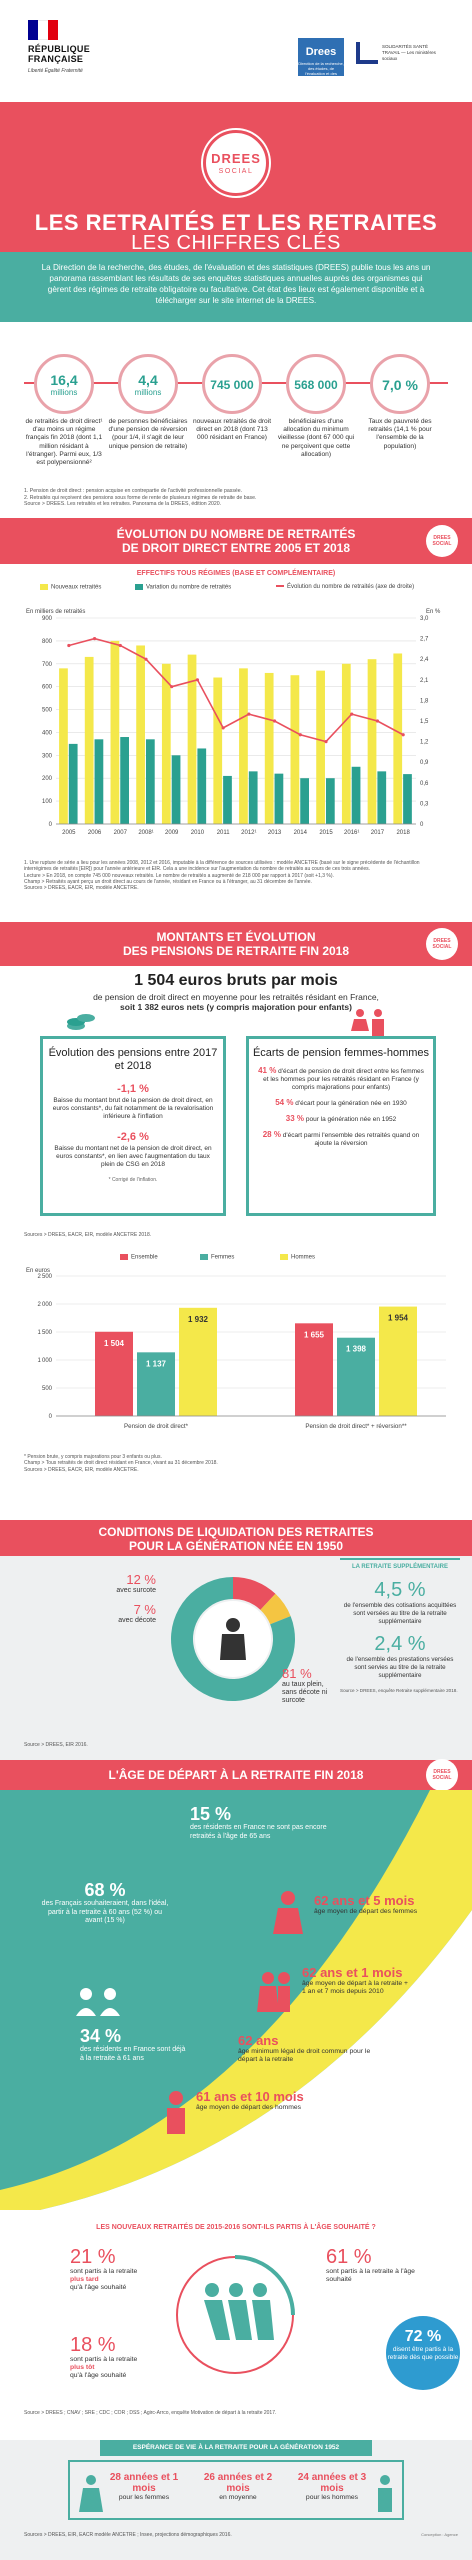 The image size is (472, 2560). What do you see at coordinates (424, 681) in the screenshot?
I see `y2-tick-label: 2,1` at bounding box center [424, 681].